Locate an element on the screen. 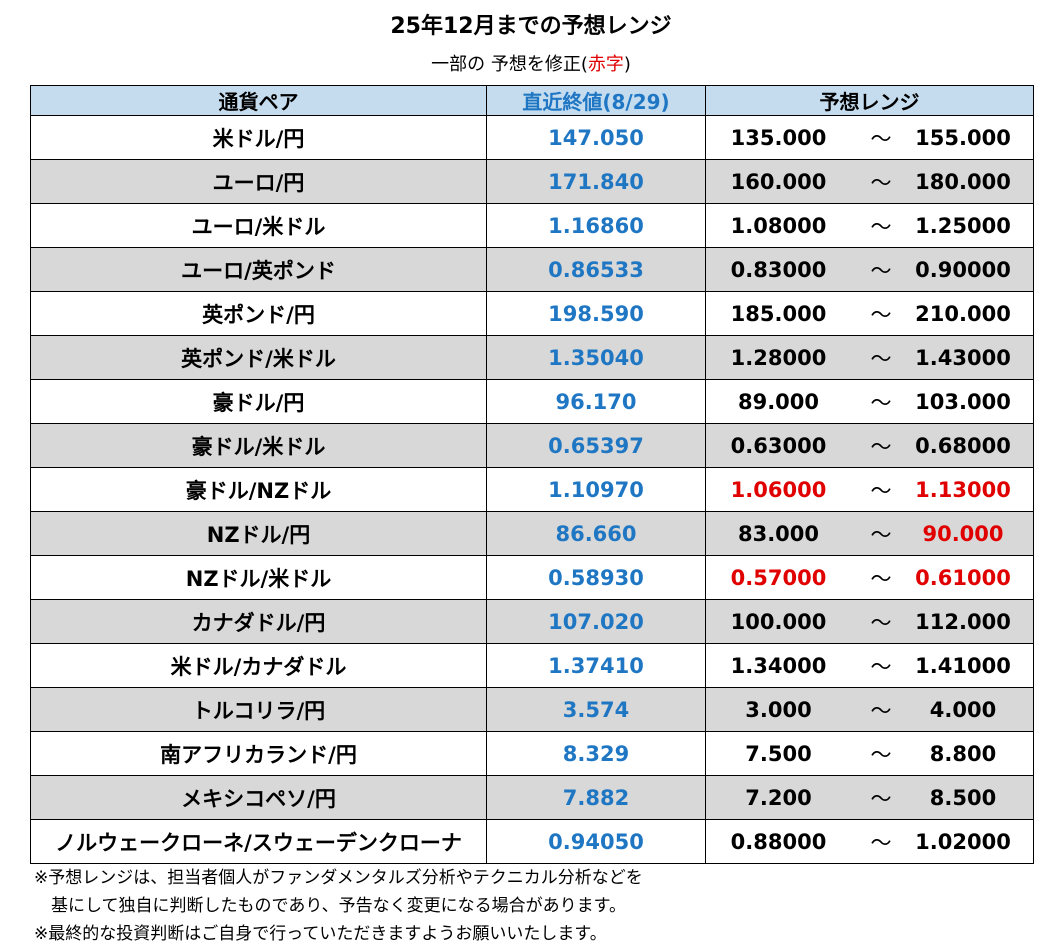 This screenshot has width=1062, height=948. table-row: 豪ドル/NZドル 1.10970 1.06000 〜 1.13000 is located at coordinates (532, 489).